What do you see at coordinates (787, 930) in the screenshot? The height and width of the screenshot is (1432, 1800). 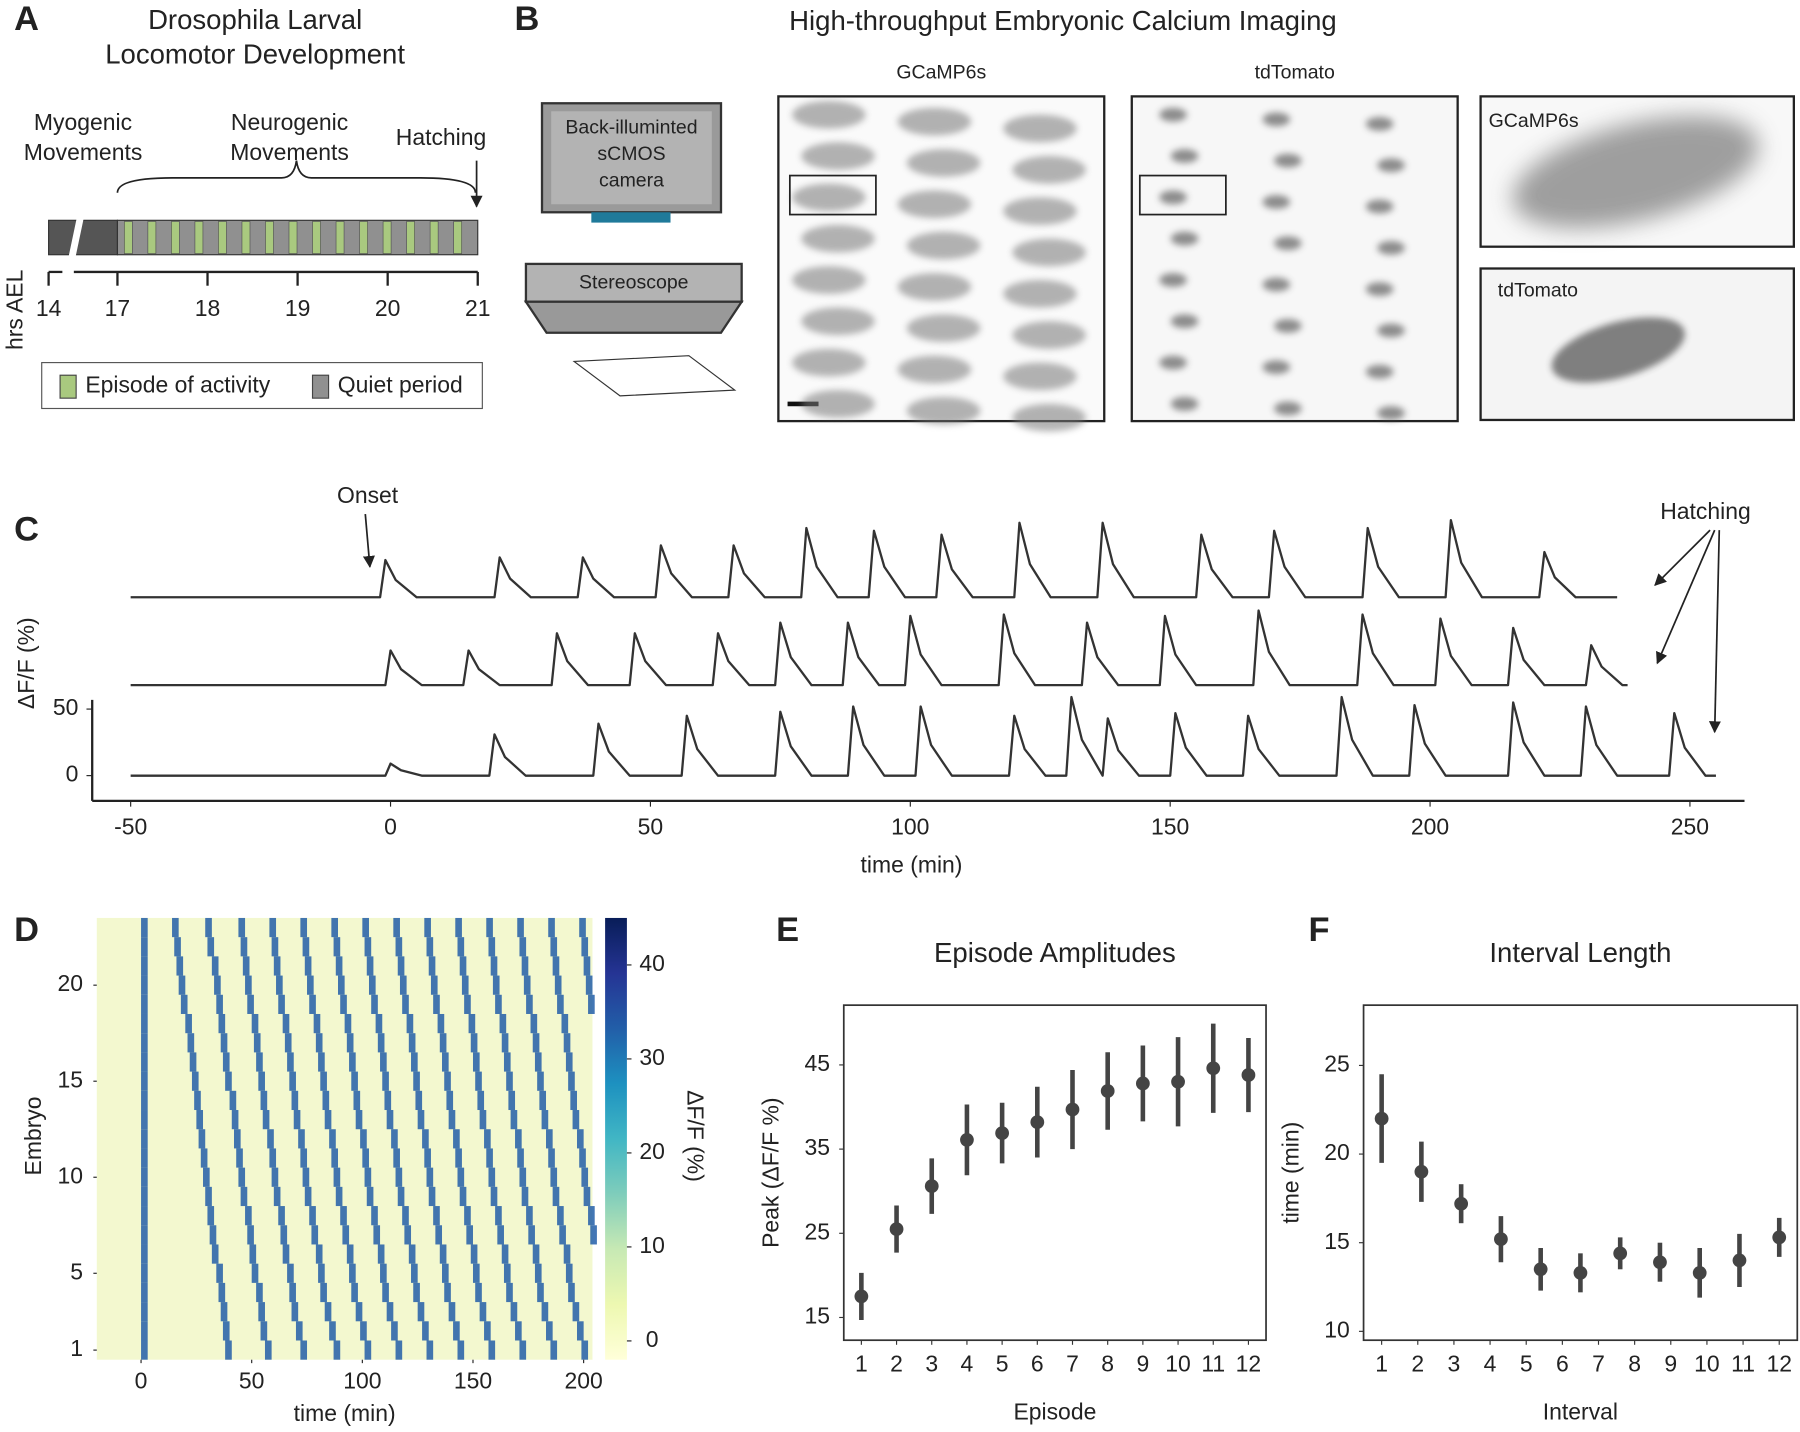 I see `panel-label: E` at bounding box center [787, 930].